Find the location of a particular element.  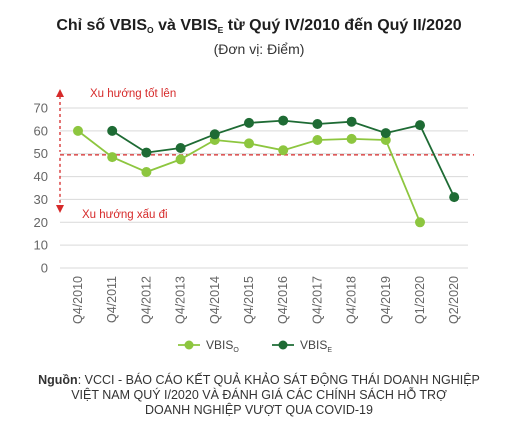

annotation-up: Xu hướng tốt lên is located at coordinates (133, 94).